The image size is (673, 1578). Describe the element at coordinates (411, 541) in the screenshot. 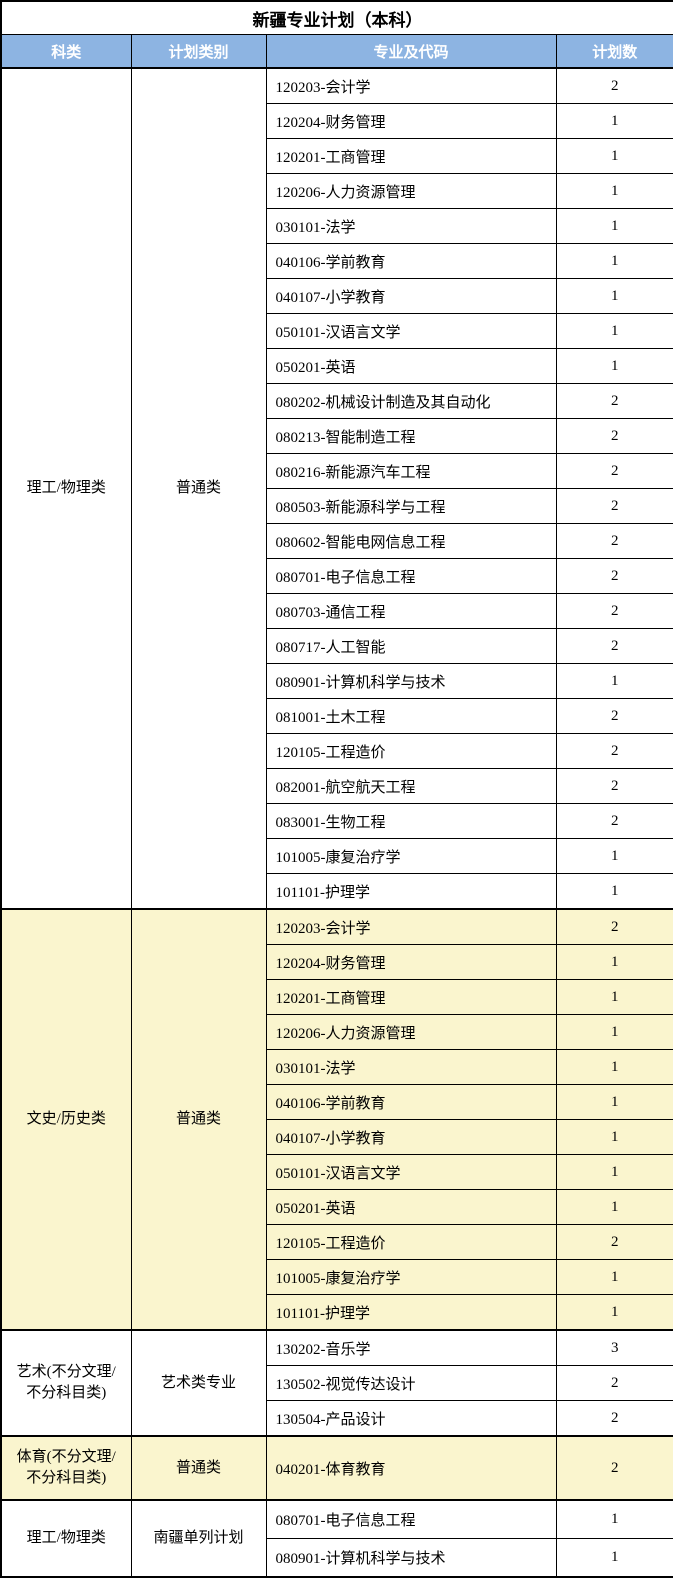

I see `major-code-cell: 080602-智能电网信息工程` at that location.